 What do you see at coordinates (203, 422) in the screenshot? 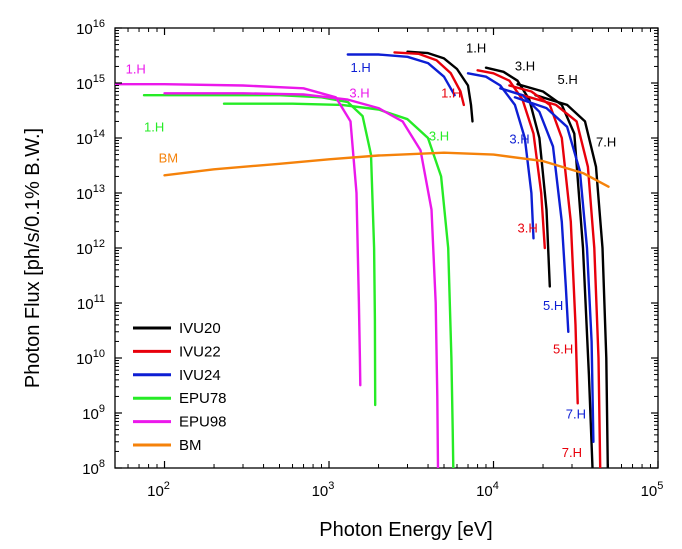
I see `legend-label-epu98: EPU98` at bounding box center [203, 422].